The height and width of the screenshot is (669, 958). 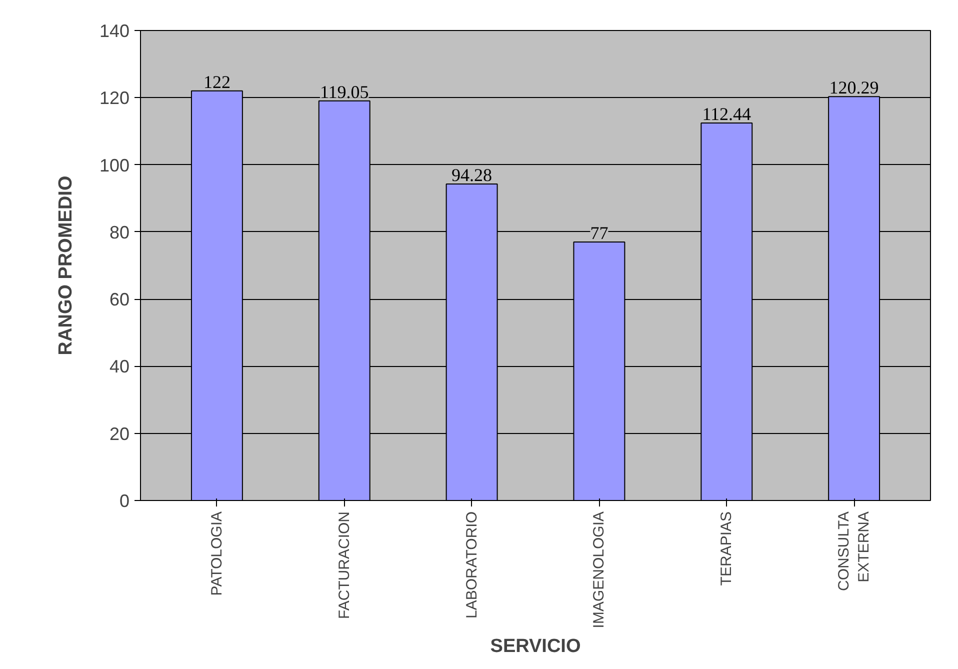 I want to click on y-tick-label: 120, so click(x=114, y=98).